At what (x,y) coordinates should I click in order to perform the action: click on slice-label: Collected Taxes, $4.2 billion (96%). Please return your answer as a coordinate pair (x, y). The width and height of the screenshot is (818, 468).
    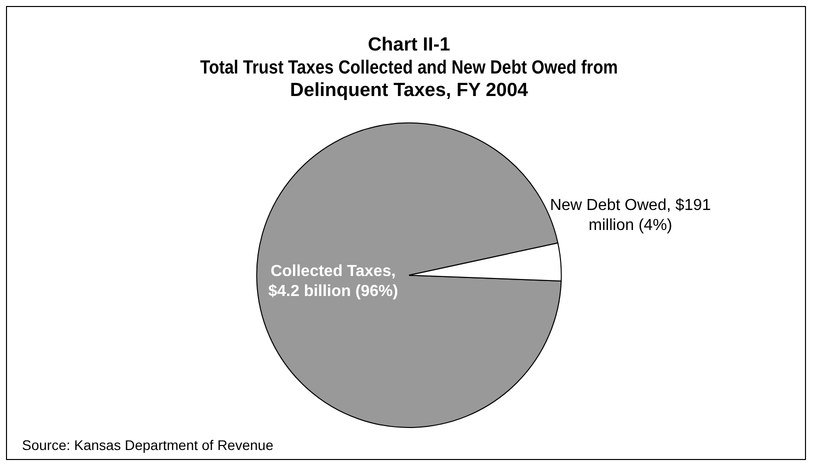
    Looking at the image, I should click on (333, 281).